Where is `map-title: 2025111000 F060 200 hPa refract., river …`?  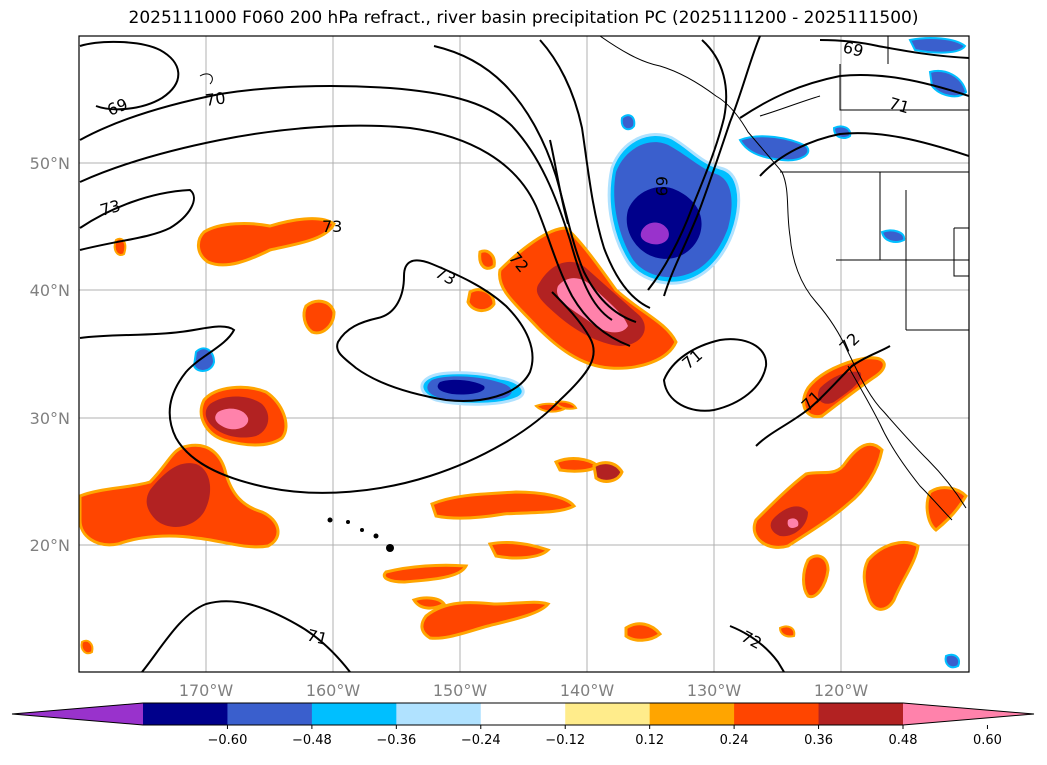 map-title: 2025111000 F060 200 hPa refract., river … is located at coordinates (523, 18).